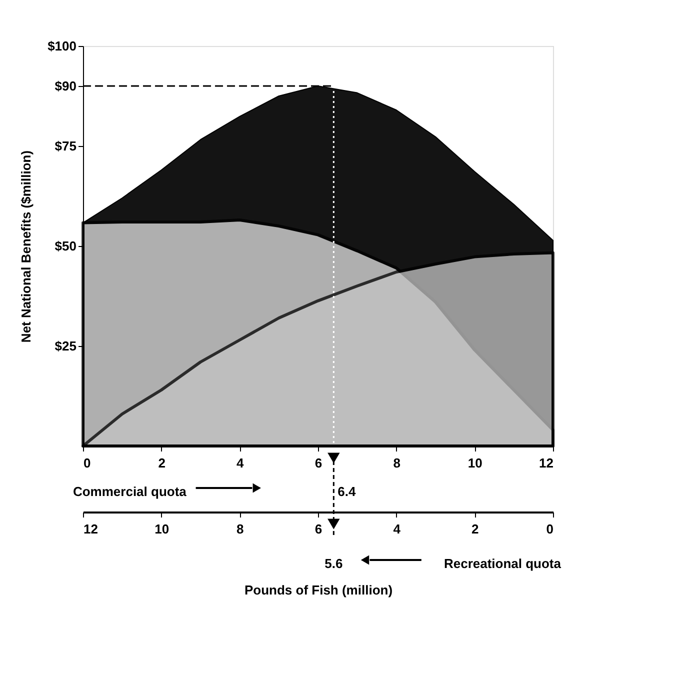  What do you see at coordinates (91, 529) in the screenshot?
I see `x2-tick-label: 12` at bounding box center [91, 529].